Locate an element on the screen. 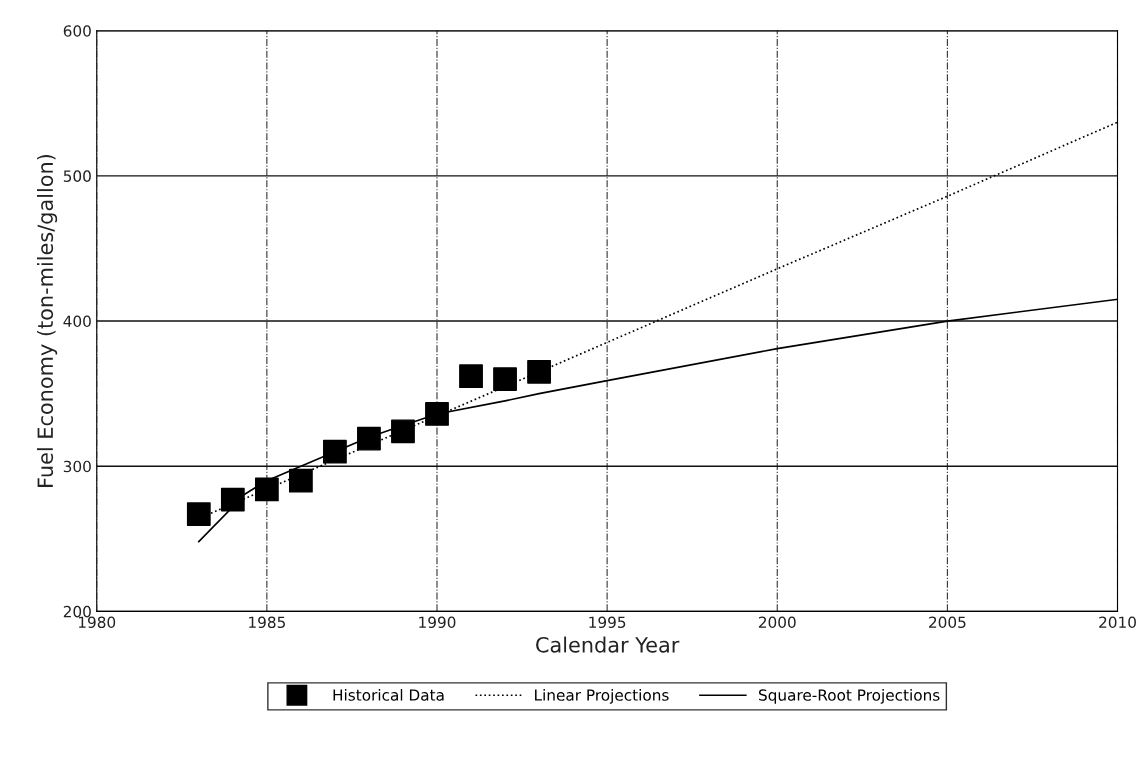 The width and height of the screenshot is (1138, 769). x-tick-label: 2010 is located at coordinates (1117, 622).